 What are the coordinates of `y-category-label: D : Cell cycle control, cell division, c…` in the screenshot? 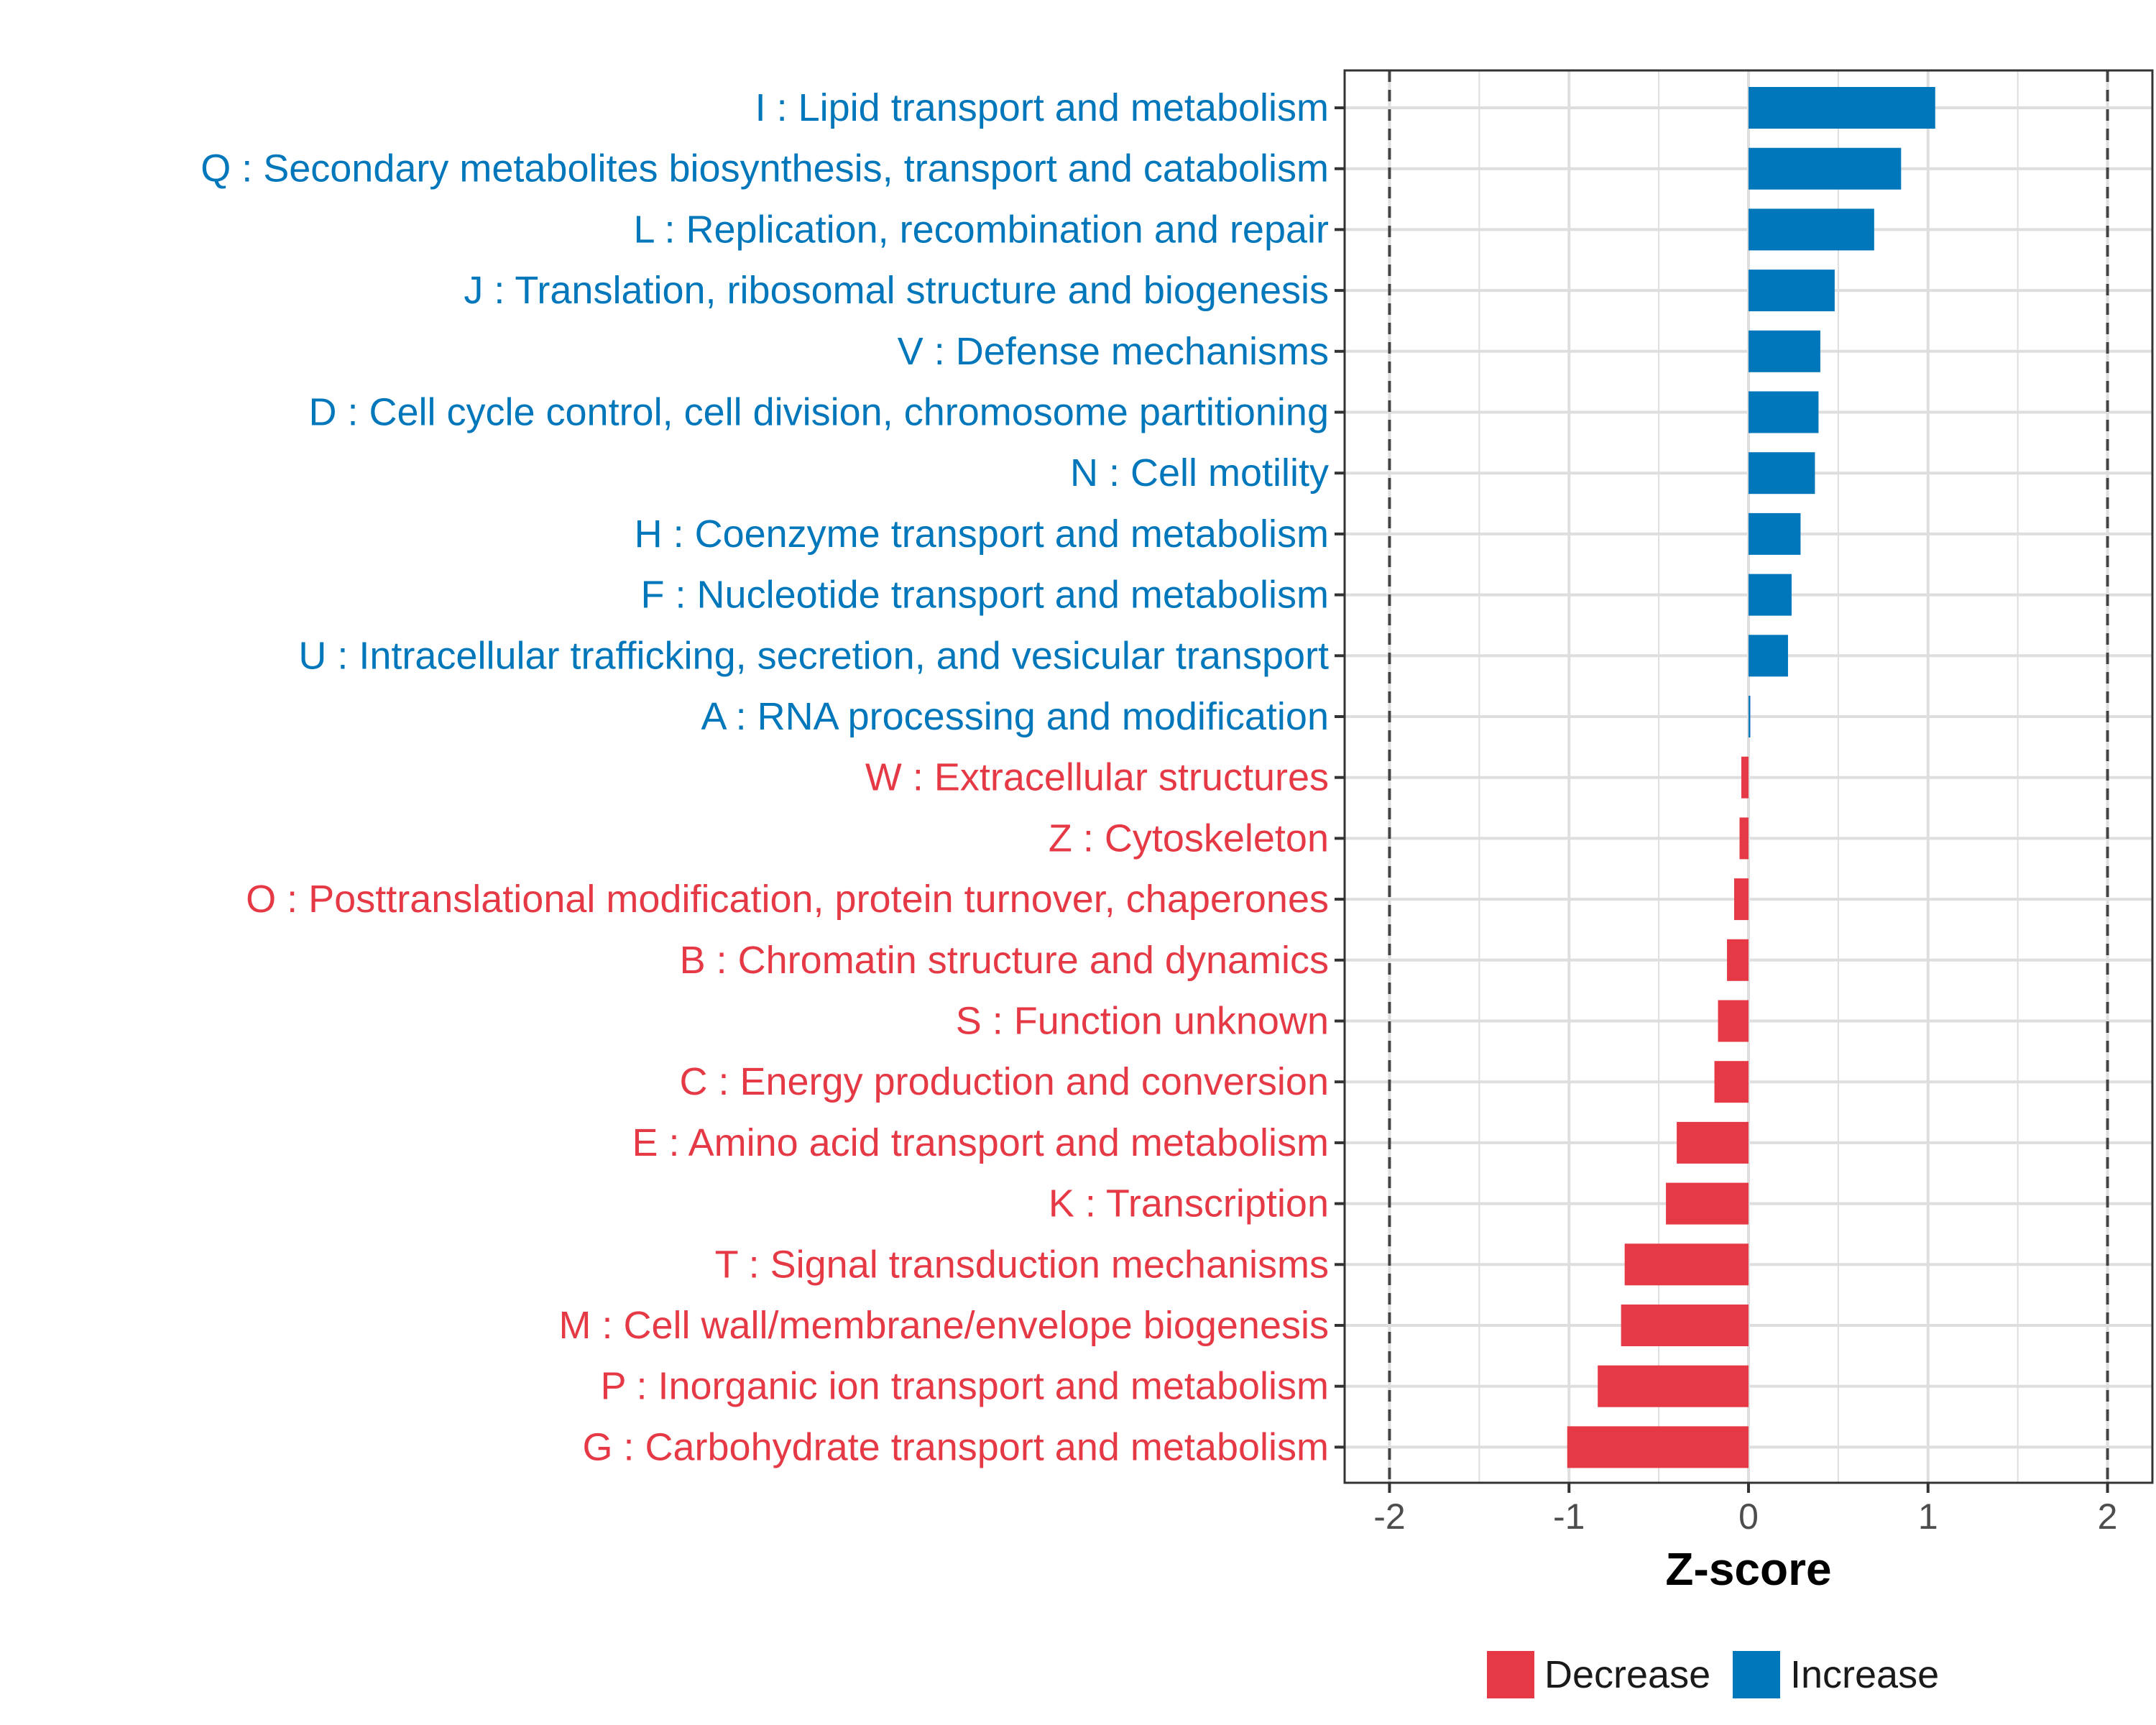 It's located at (818, 412).